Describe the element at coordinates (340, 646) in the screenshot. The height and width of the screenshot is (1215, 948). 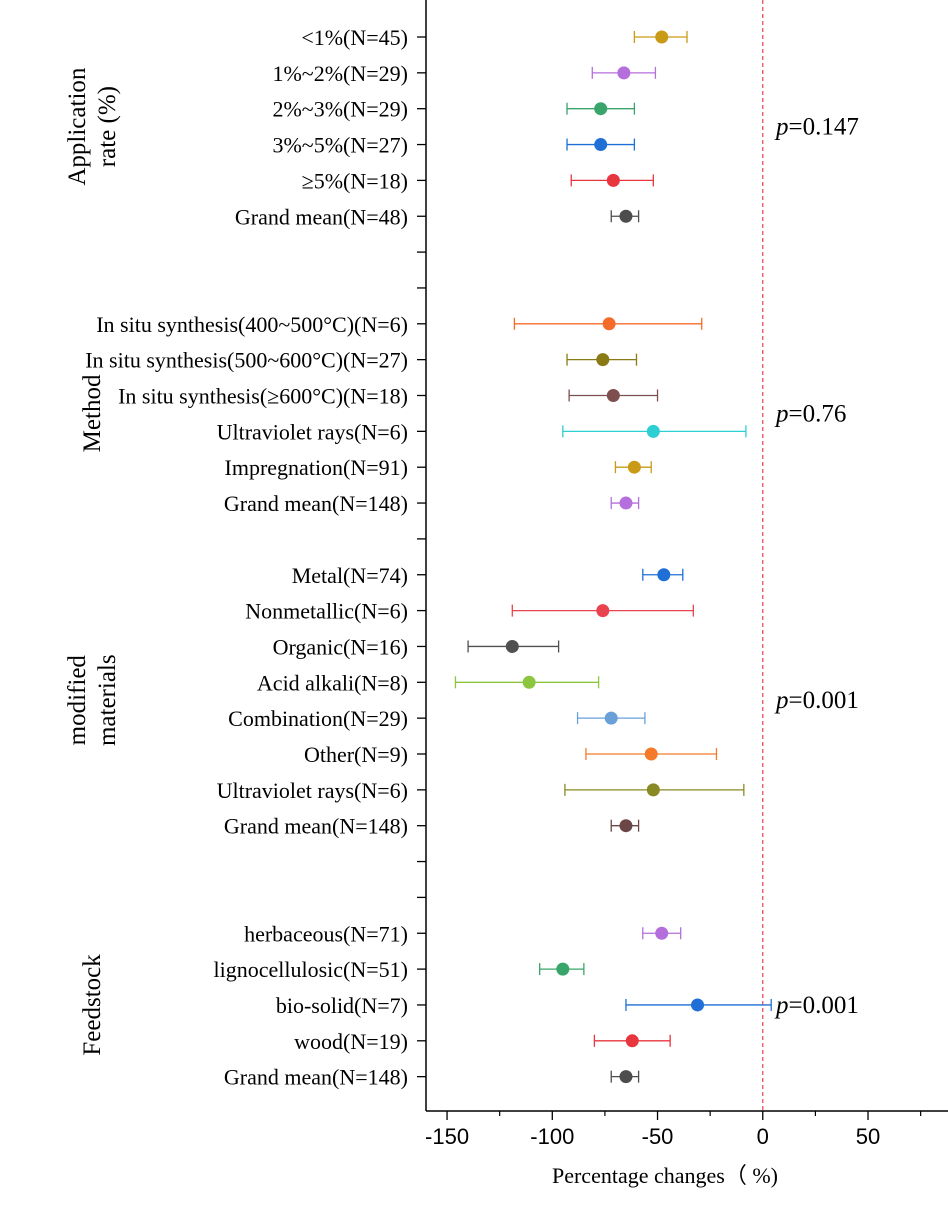
I see `category-label: Organic(N=16)` at that location.